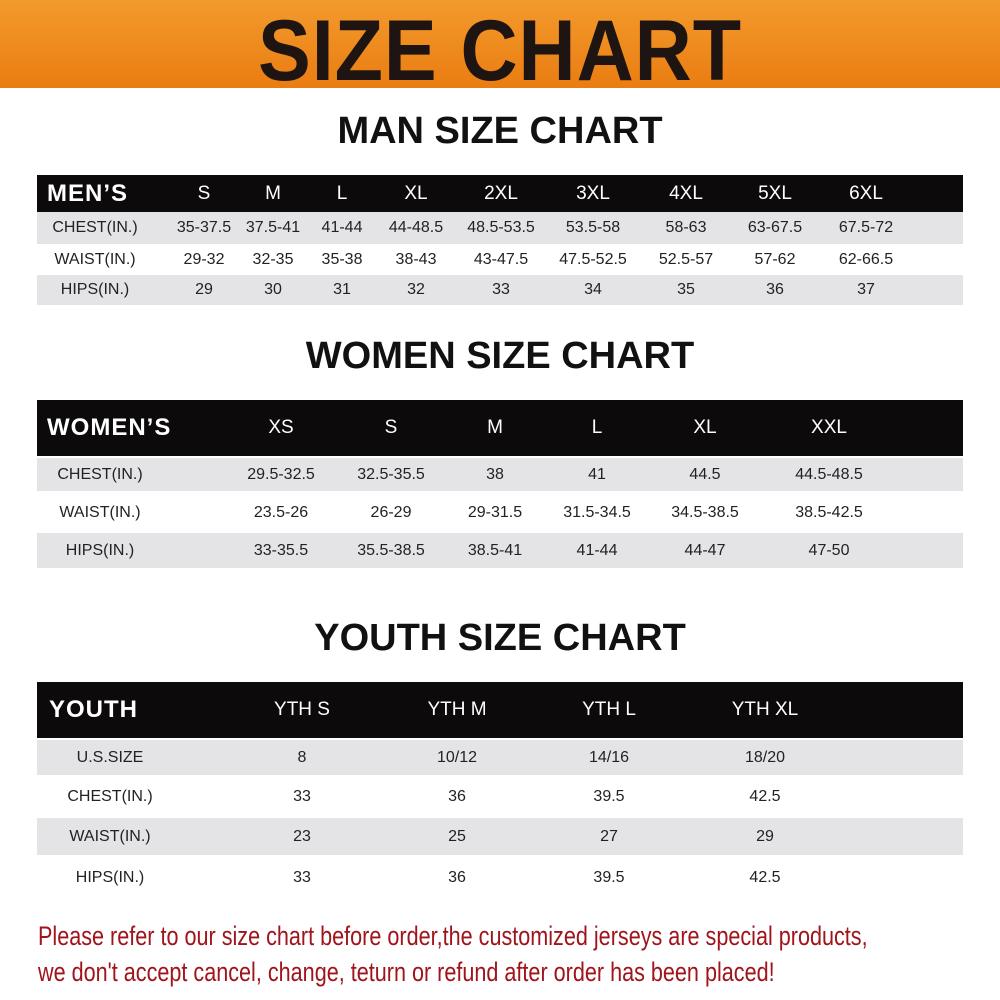 The width and height of the screenshot is (1000, 1000). Describe the element at coordinates (593, 289) in the screenshot. I see `size-value: 34` at that location.